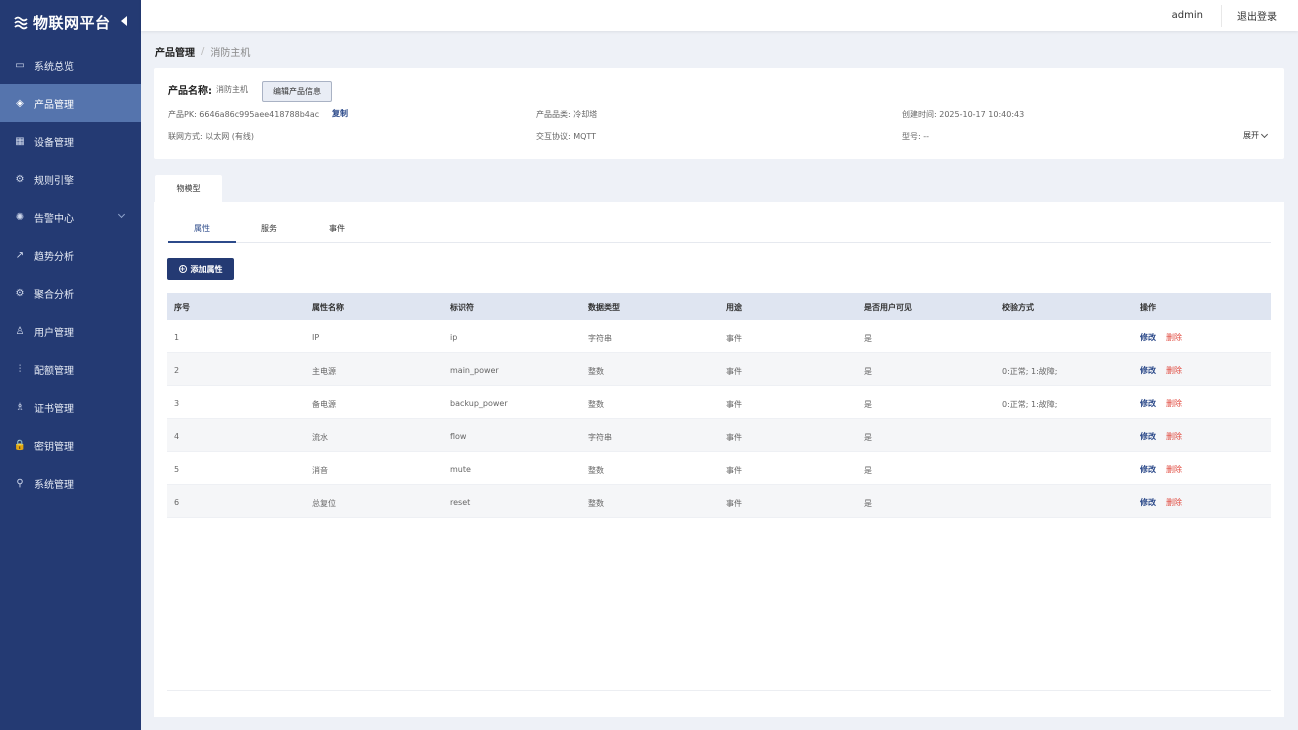 This screenshot has width=1298, height=730. I want to click on collapse-sidebar-icon, so click(124, 21).